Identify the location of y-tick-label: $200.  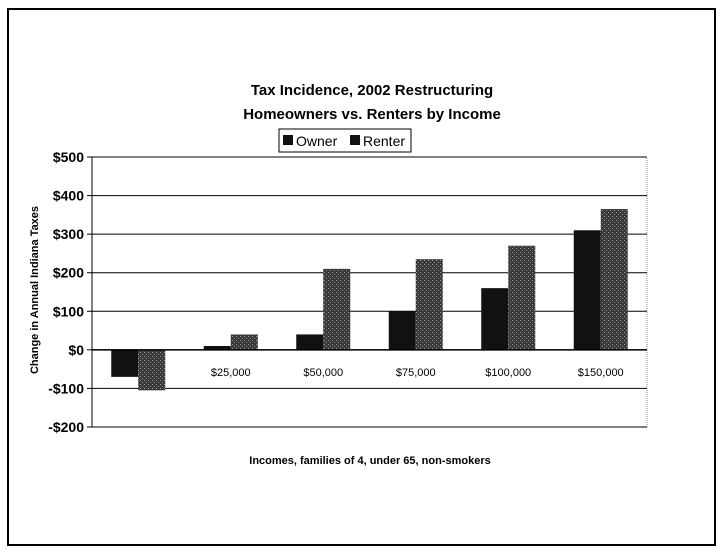
(68, 273).